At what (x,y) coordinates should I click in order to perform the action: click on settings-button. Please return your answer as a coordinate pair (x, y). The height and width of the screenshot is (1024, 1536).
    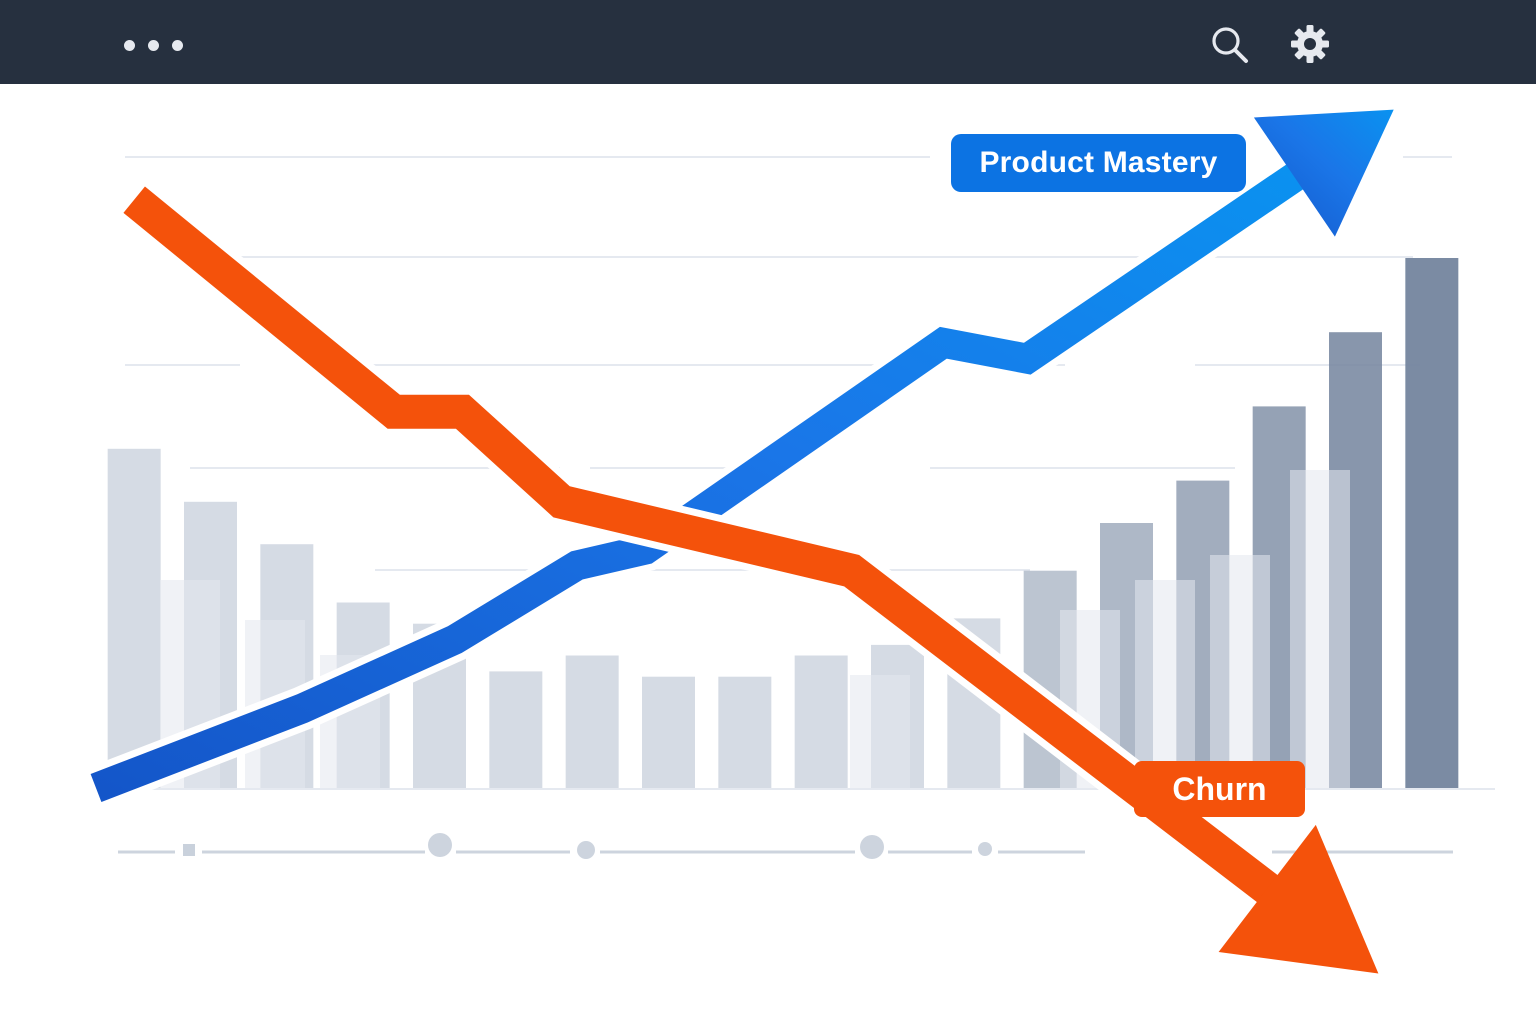
    Looking at the image, I should click on (1310, 44).